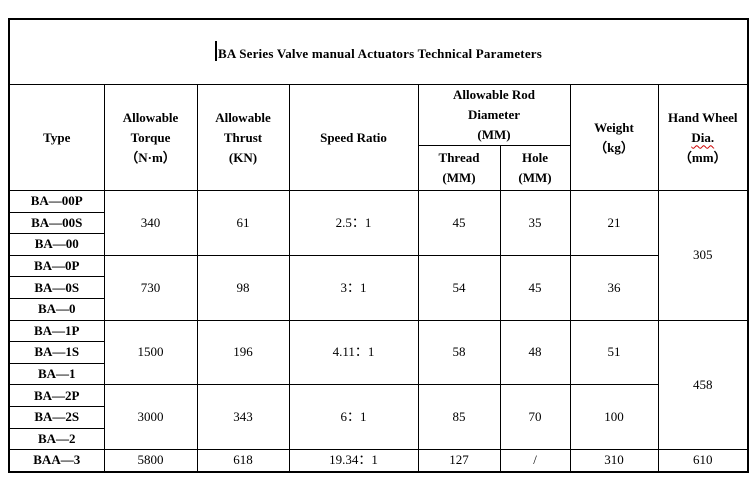 This screenshot has height=490, width=751. I want to click on header-row-2: Thread (MM) Hole (MM), so click(378, 168).